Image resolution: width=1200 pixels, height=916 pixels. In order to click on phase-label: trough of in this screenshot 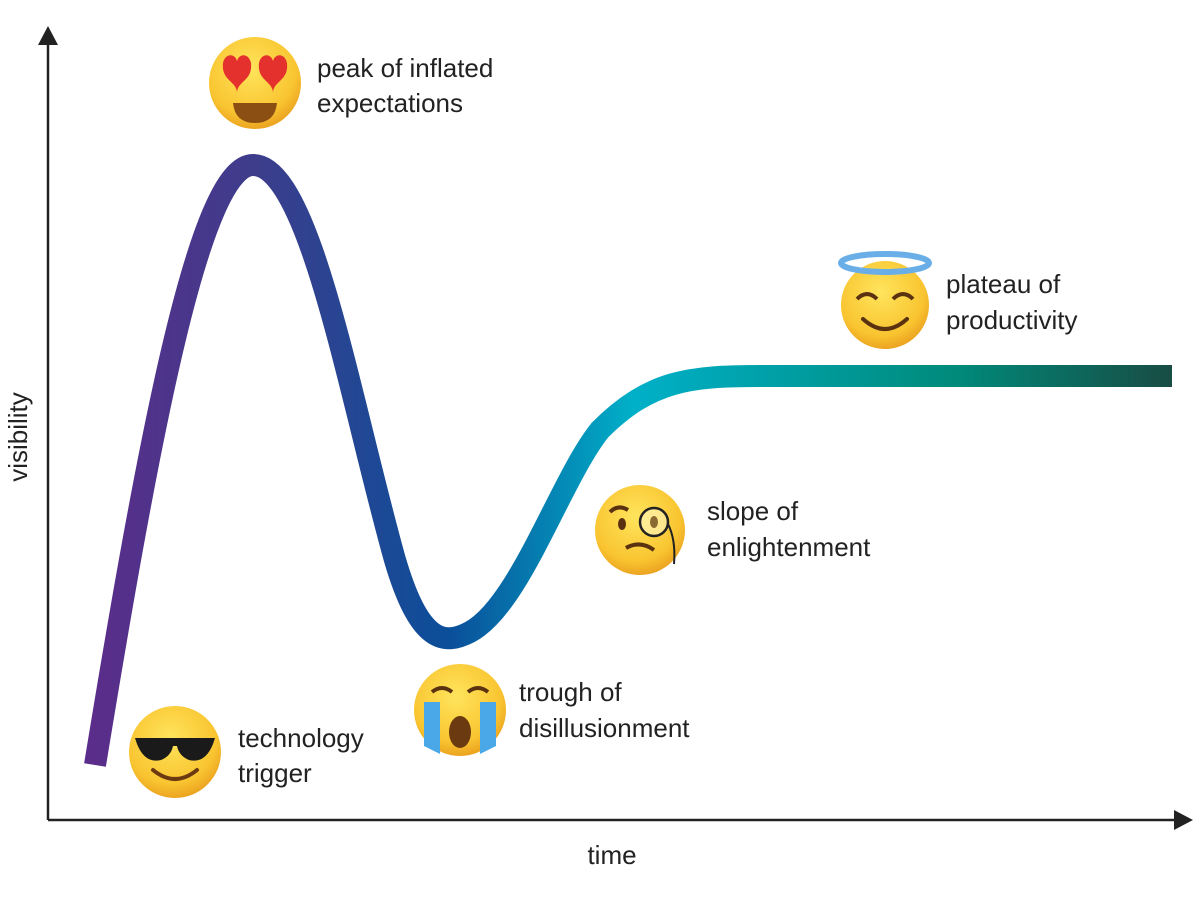, I will do `click(570, 692)`.